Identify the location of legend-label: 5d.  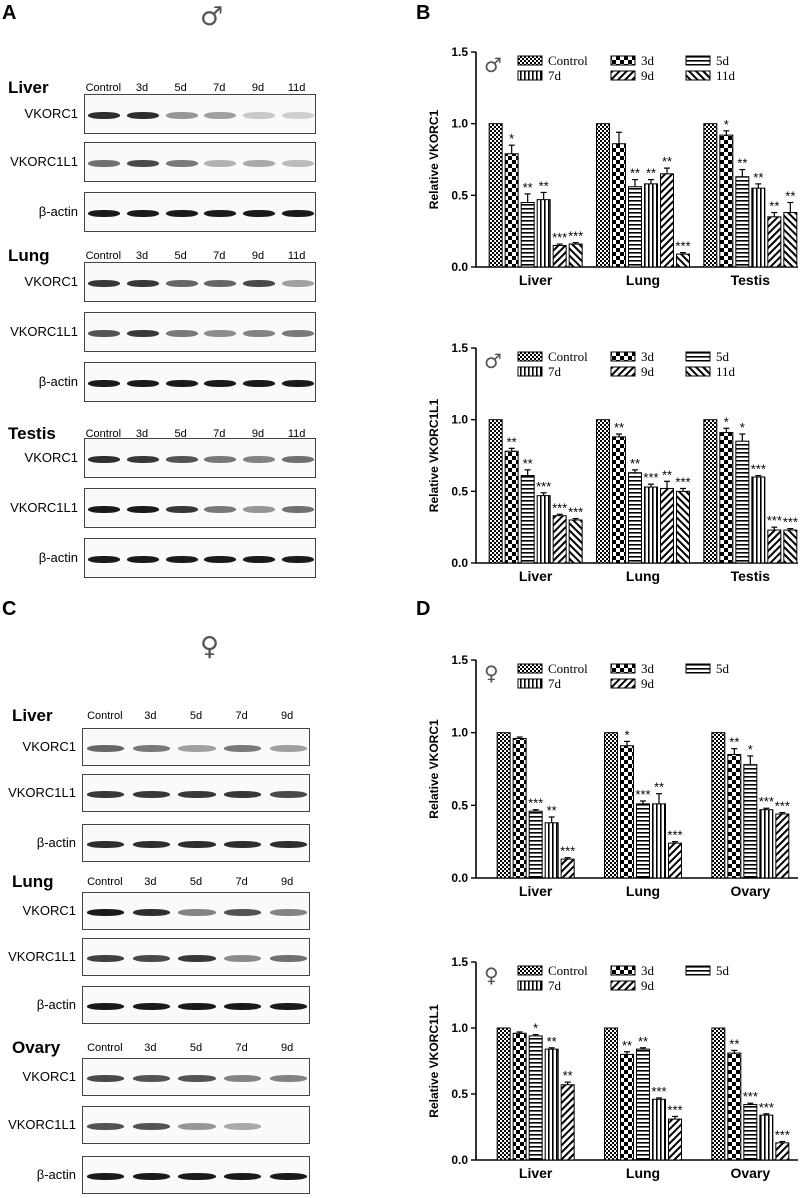
(723, 668).